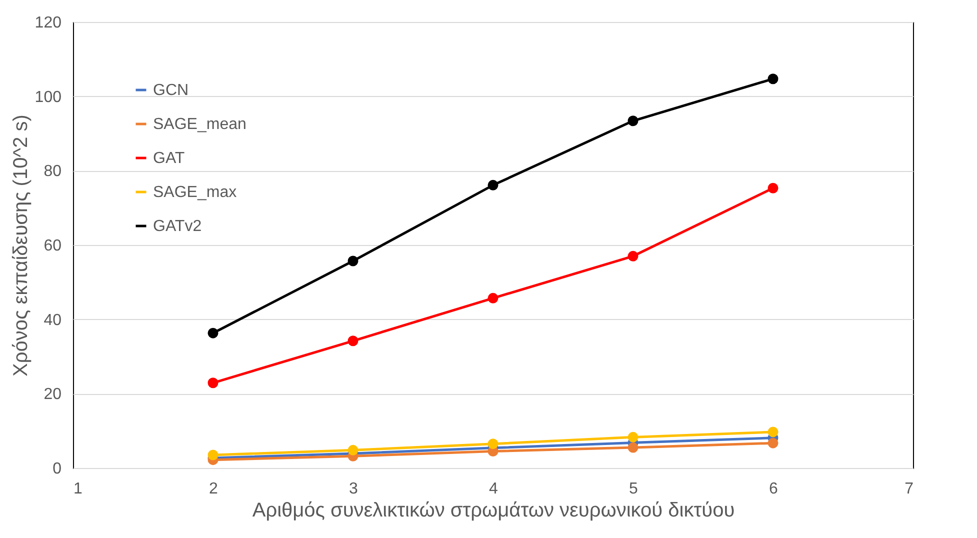 Image resolution: width=977 pixels, height=538 pixels. I want to click on y-tick-label: 120, so click(48, 23).